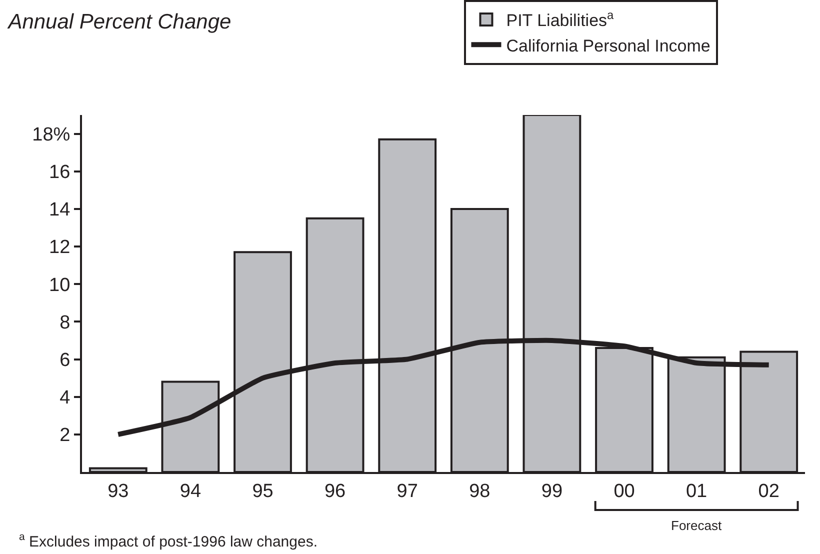  What do you see at coordinates (608, 46) in the screenshot?
I see `legend-label: California Personal Income` at bounding box center [608, 46].